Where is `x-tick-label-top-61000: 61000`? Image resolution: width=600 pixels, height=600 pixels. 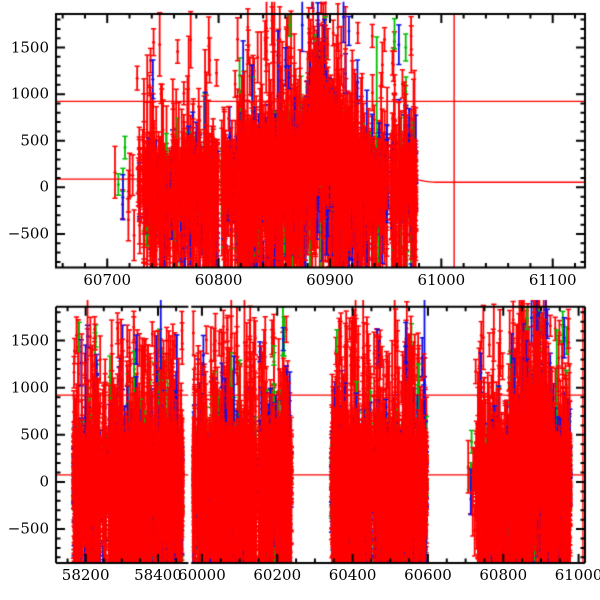
x-tick-label-top-61000: 61000 is located at coordinates (441, 280).